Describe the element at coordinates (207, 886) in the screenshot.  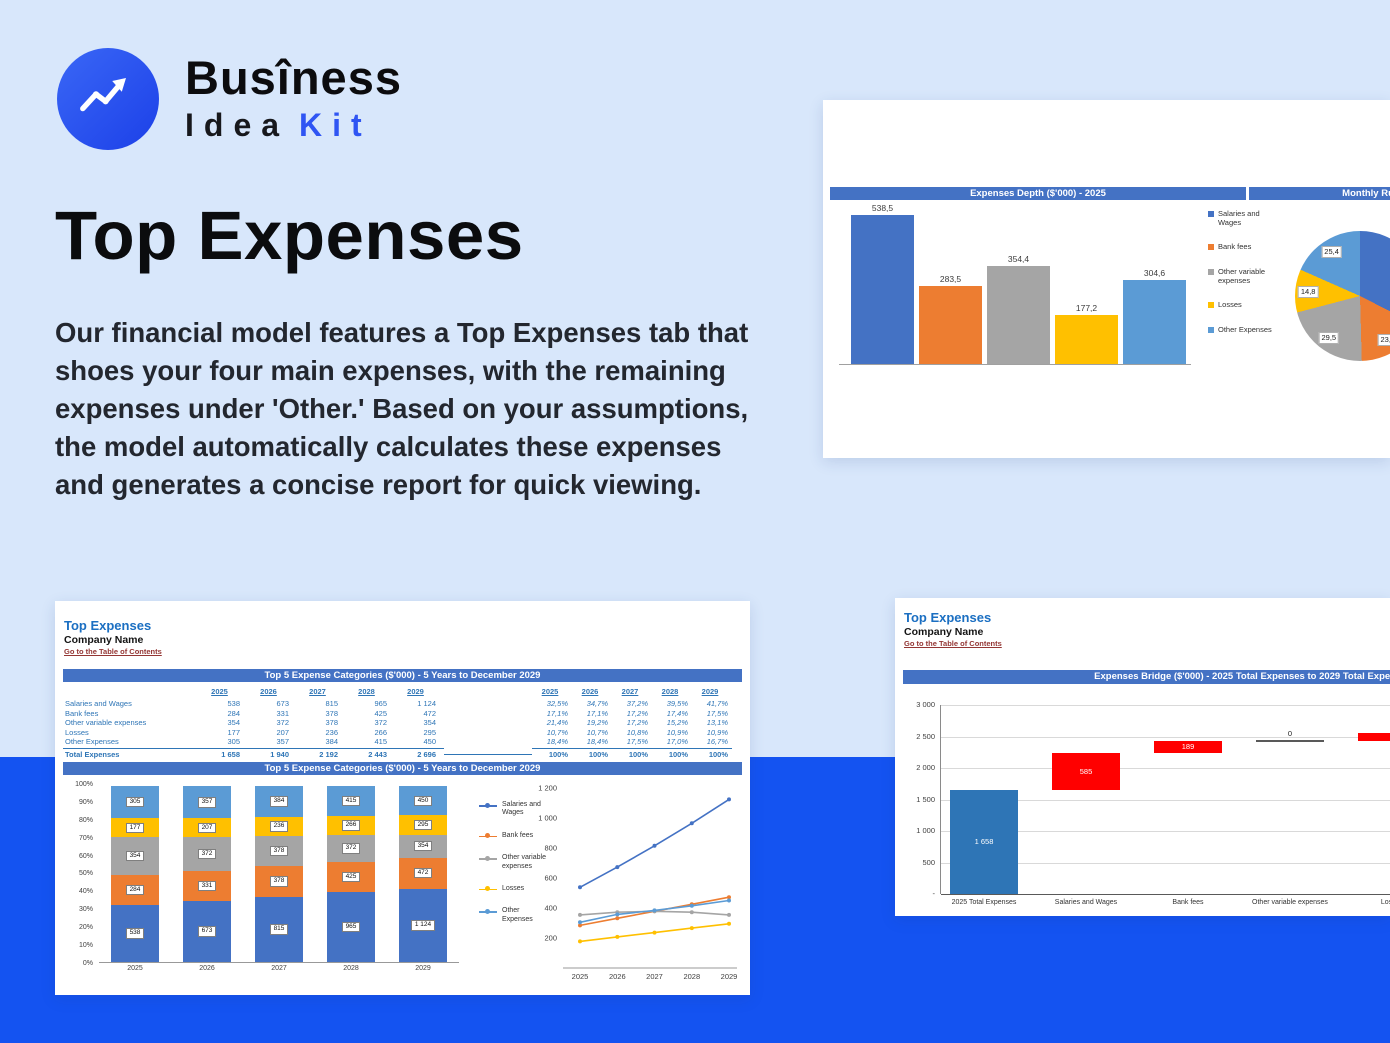
I see `data-label: 331` at that location.